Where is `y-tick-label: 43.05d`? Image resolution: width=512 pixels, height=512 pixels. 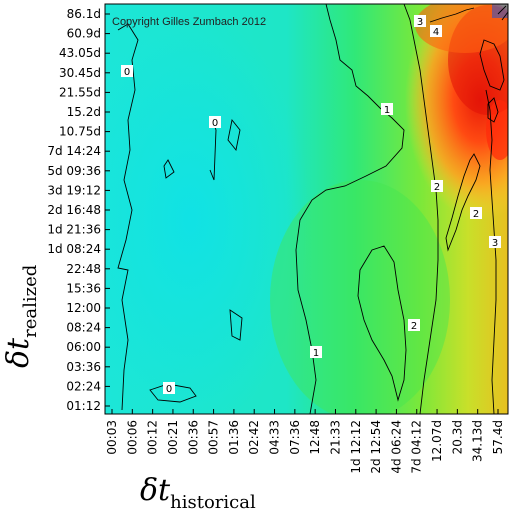
y-tick-label: 43.05d is located at coordinates (80, 53).